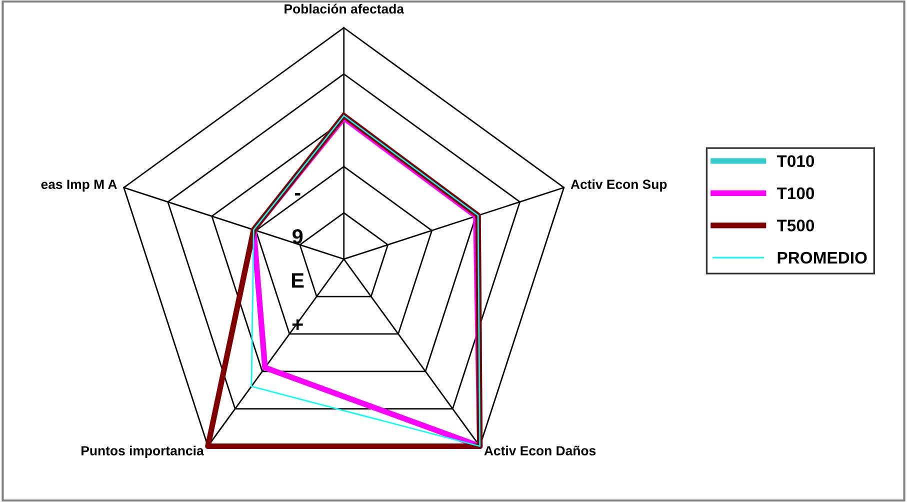 The height and width of the screenshot is (502, 907). I want to click on legend-label: T010, so click(795, 161).